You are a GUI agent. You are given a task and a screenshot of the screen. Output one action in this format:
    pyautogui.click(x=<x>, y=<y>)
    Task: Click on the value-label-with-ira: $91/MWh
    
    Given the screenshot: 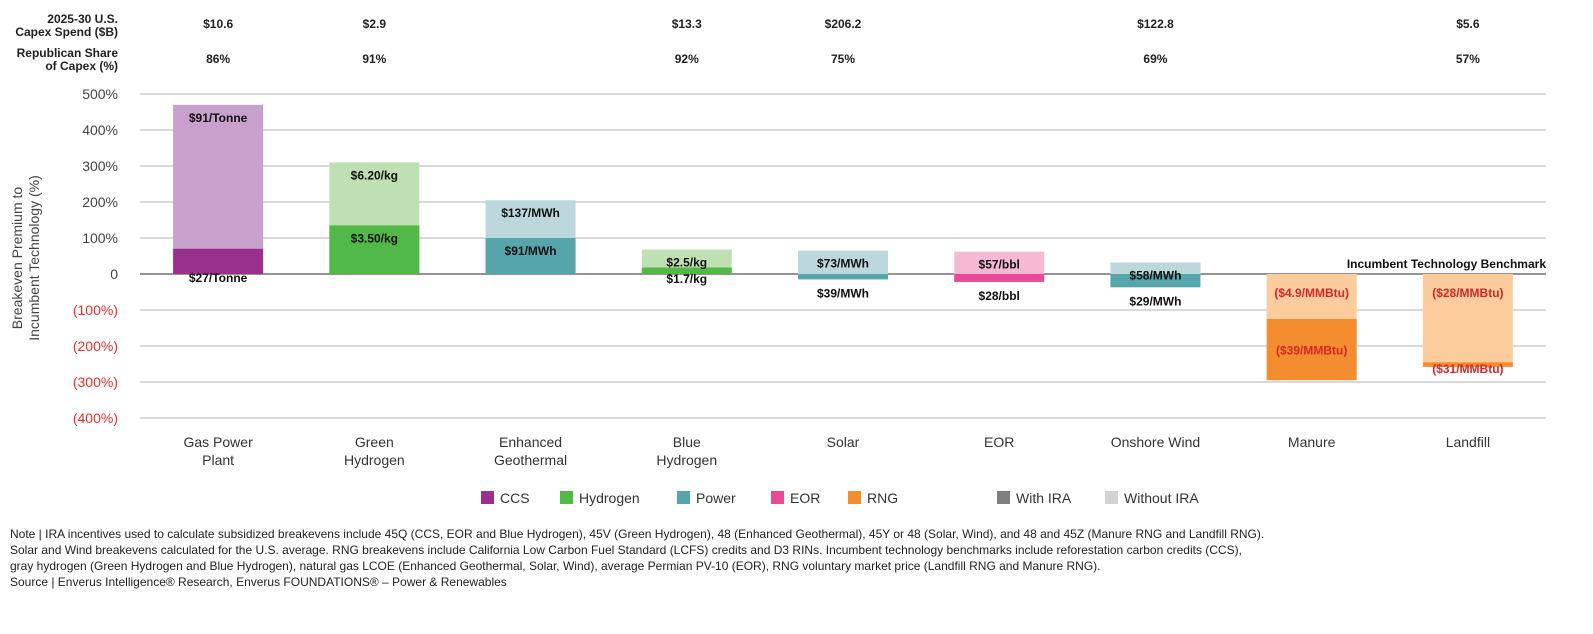 What is the action you would take?
    pyautogui.click(x=531, y=251)
    